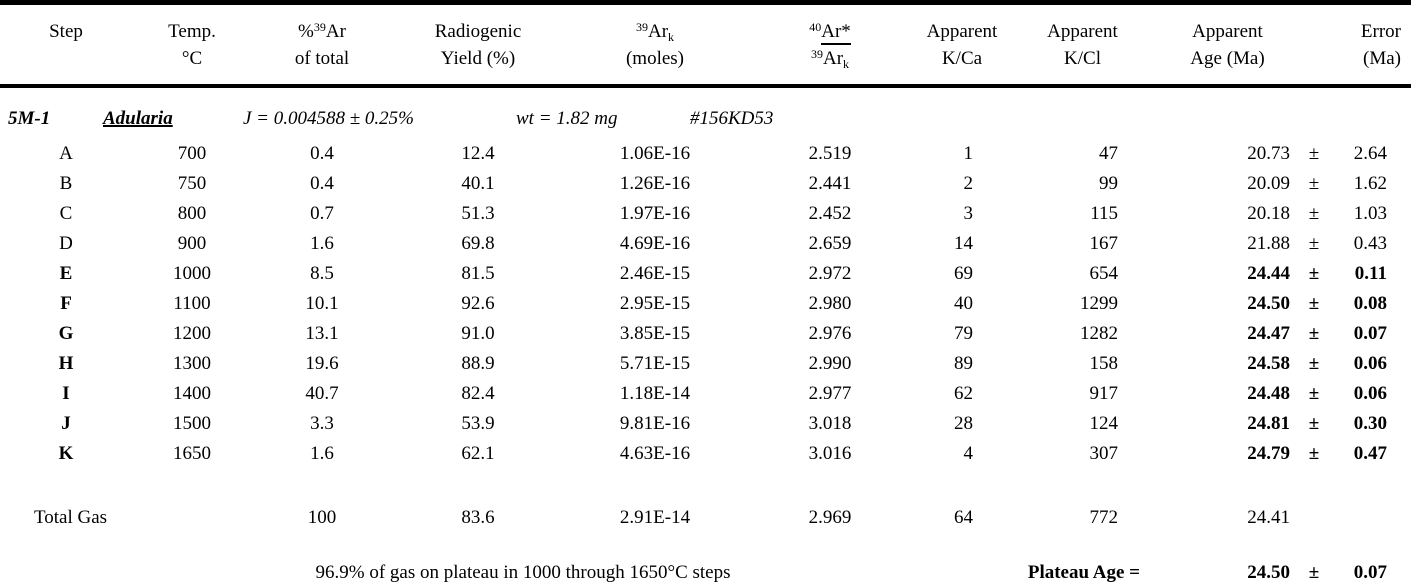 The image size is (1411, 588). I want to click on cell-apparent-age: 24.79, so click(1268, 453).